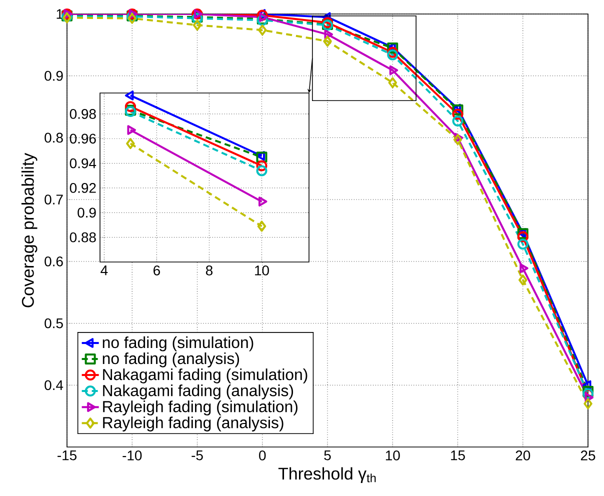 The height and width of the screenshot is (496, 604). Describe the element at coordinates (83, 114) in the screenshot. I see `y-tick-label: 0.98` at that location.